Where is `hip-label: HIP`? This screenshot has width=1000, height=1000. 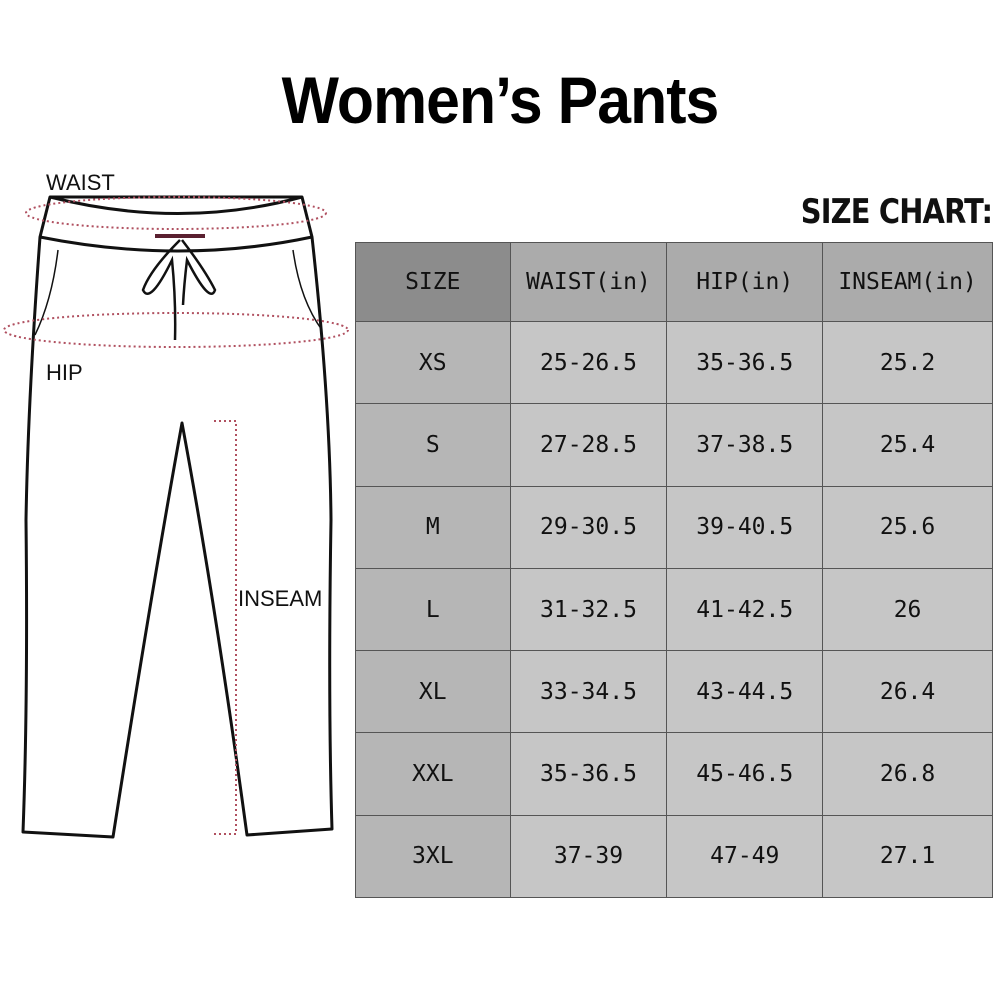 hip-label: HIP is located at coordinates (64, 372).